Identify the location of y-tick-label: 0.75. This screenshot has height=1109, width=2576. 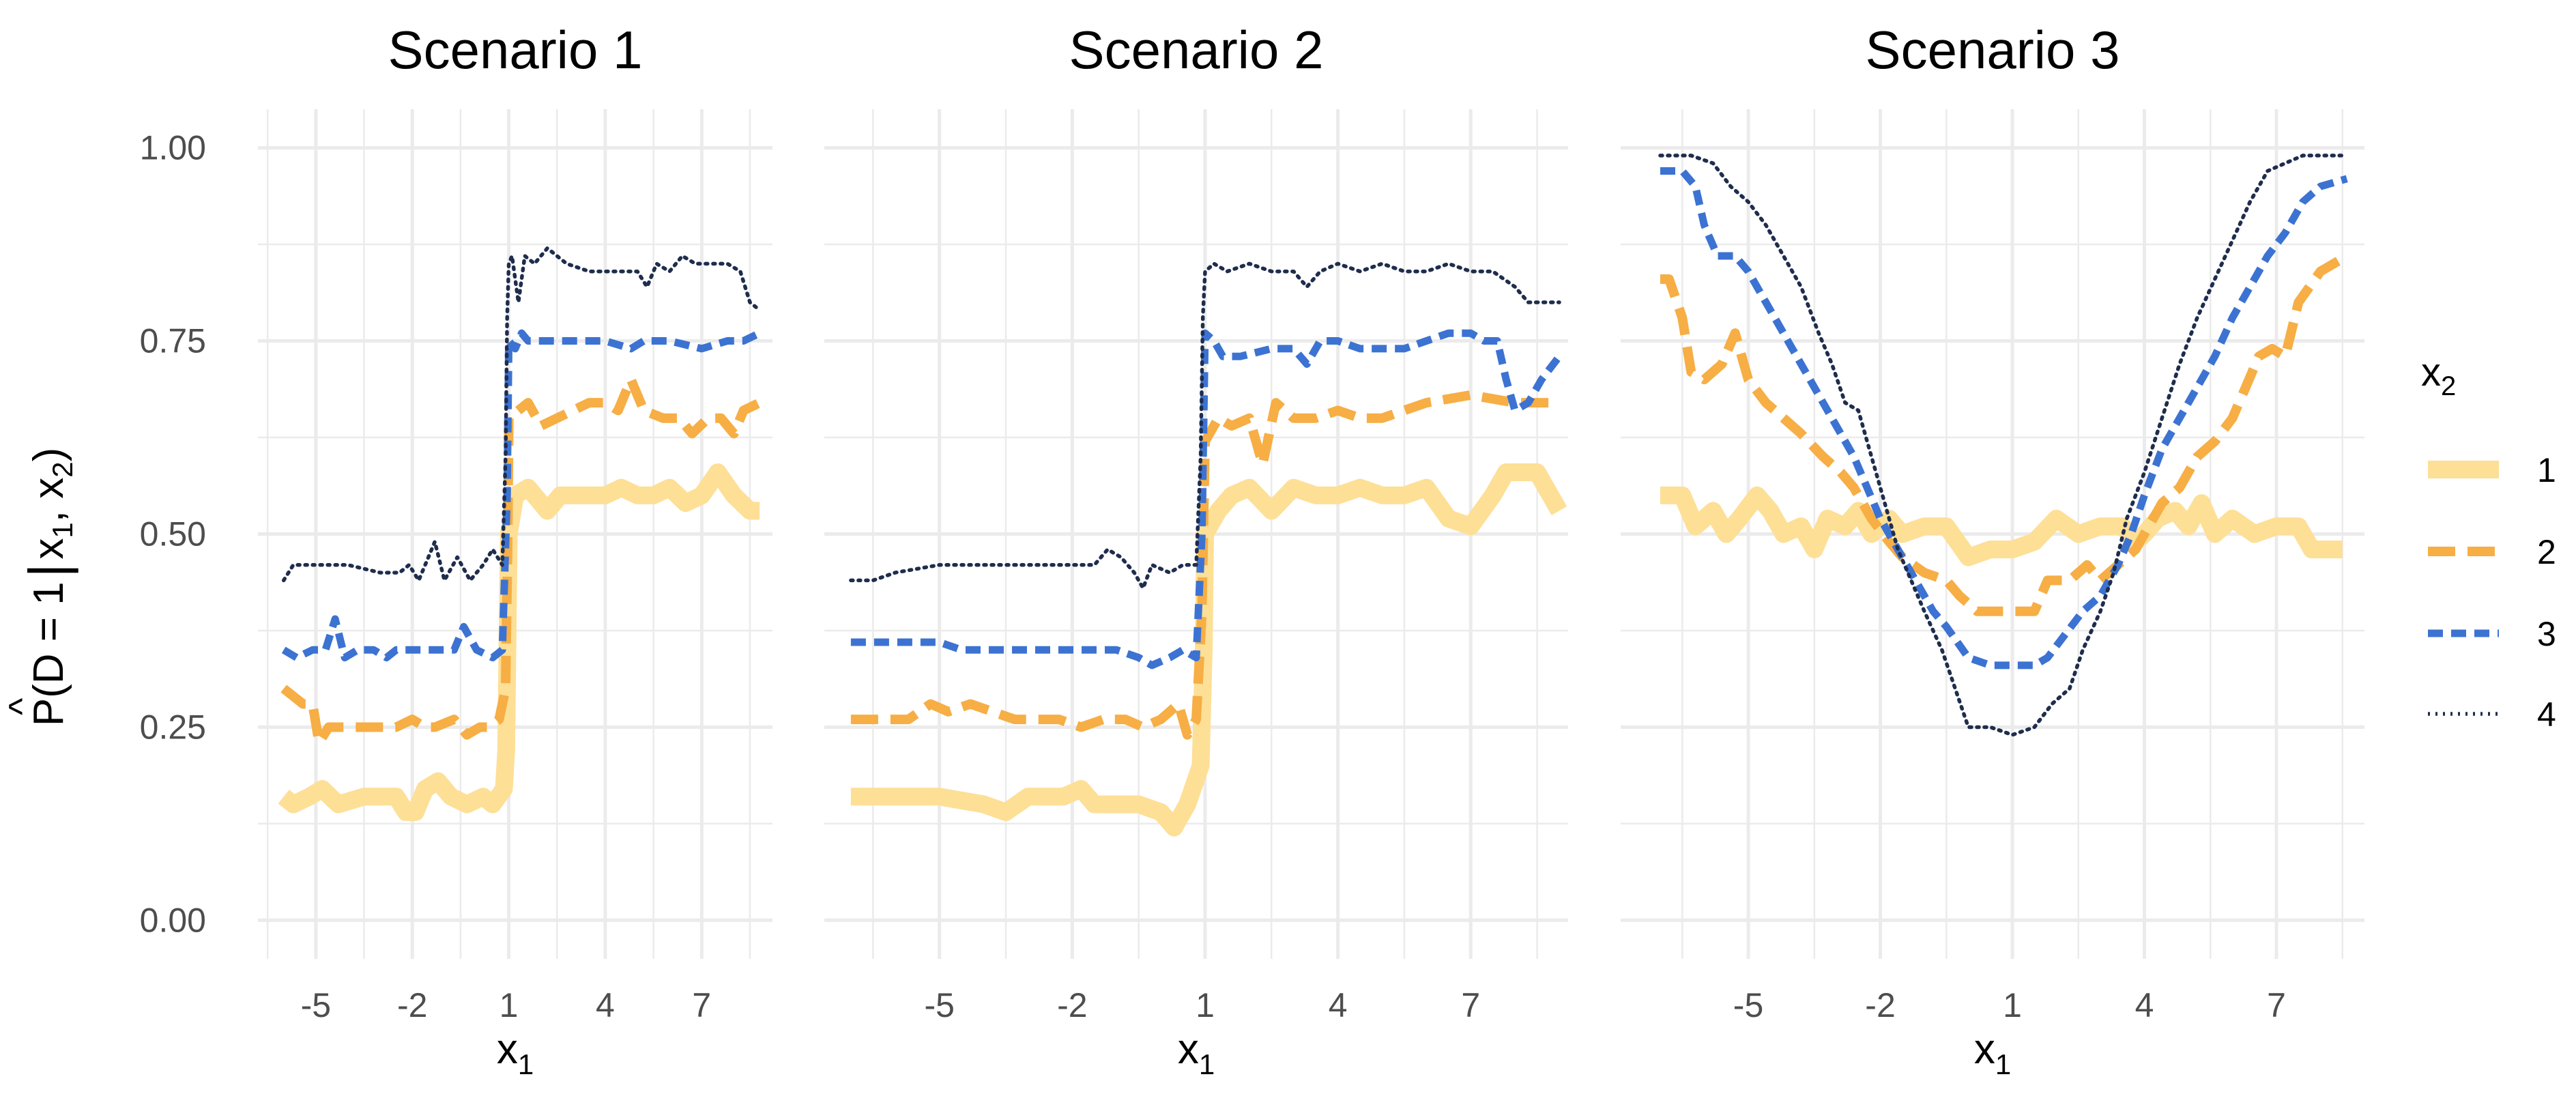
(173, 341).